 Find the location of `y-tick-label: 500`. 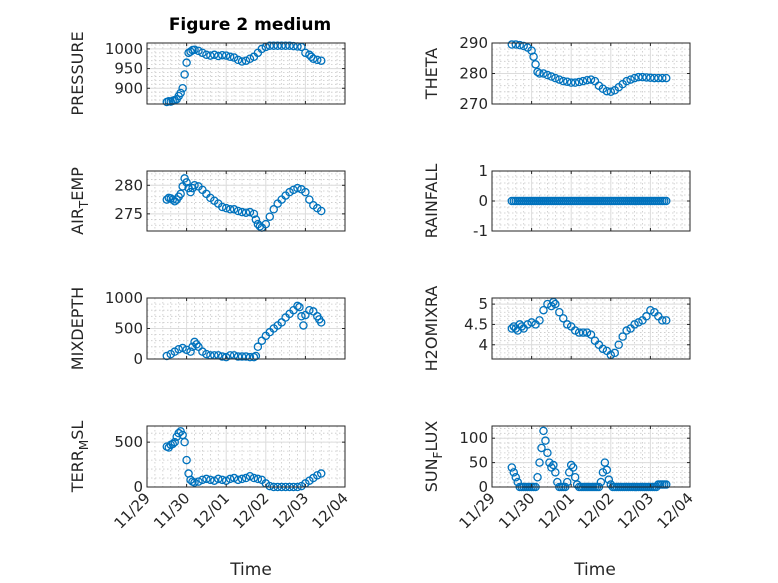

y-tick-label: 500 is located at coordinates (128, 442).